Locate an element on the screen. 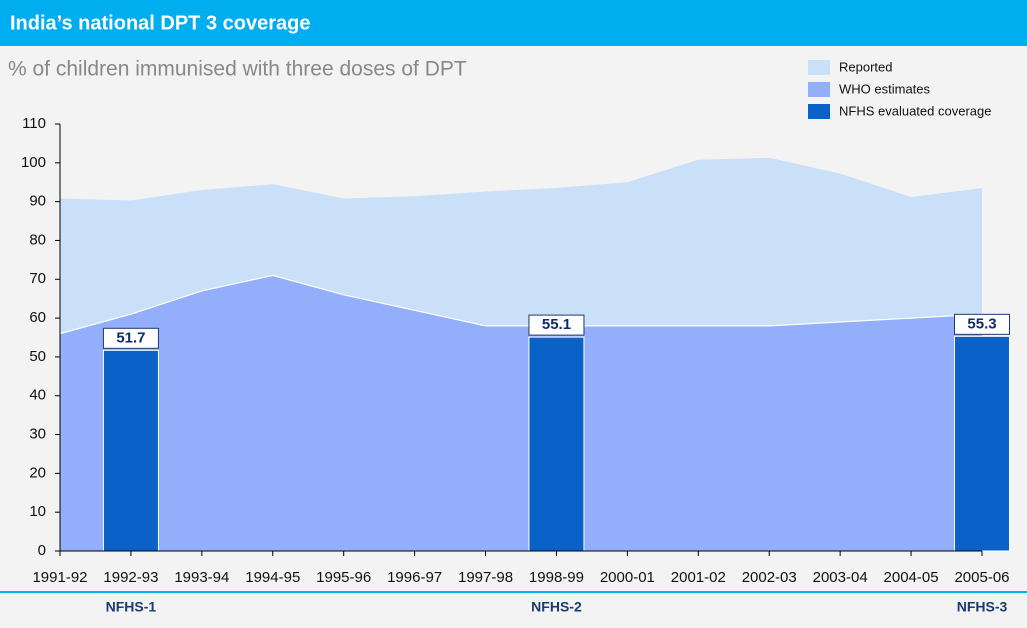 This screenshot has width=1027, height=628. x-tick-label: 1991-92 is located at coordinates (59, 577).